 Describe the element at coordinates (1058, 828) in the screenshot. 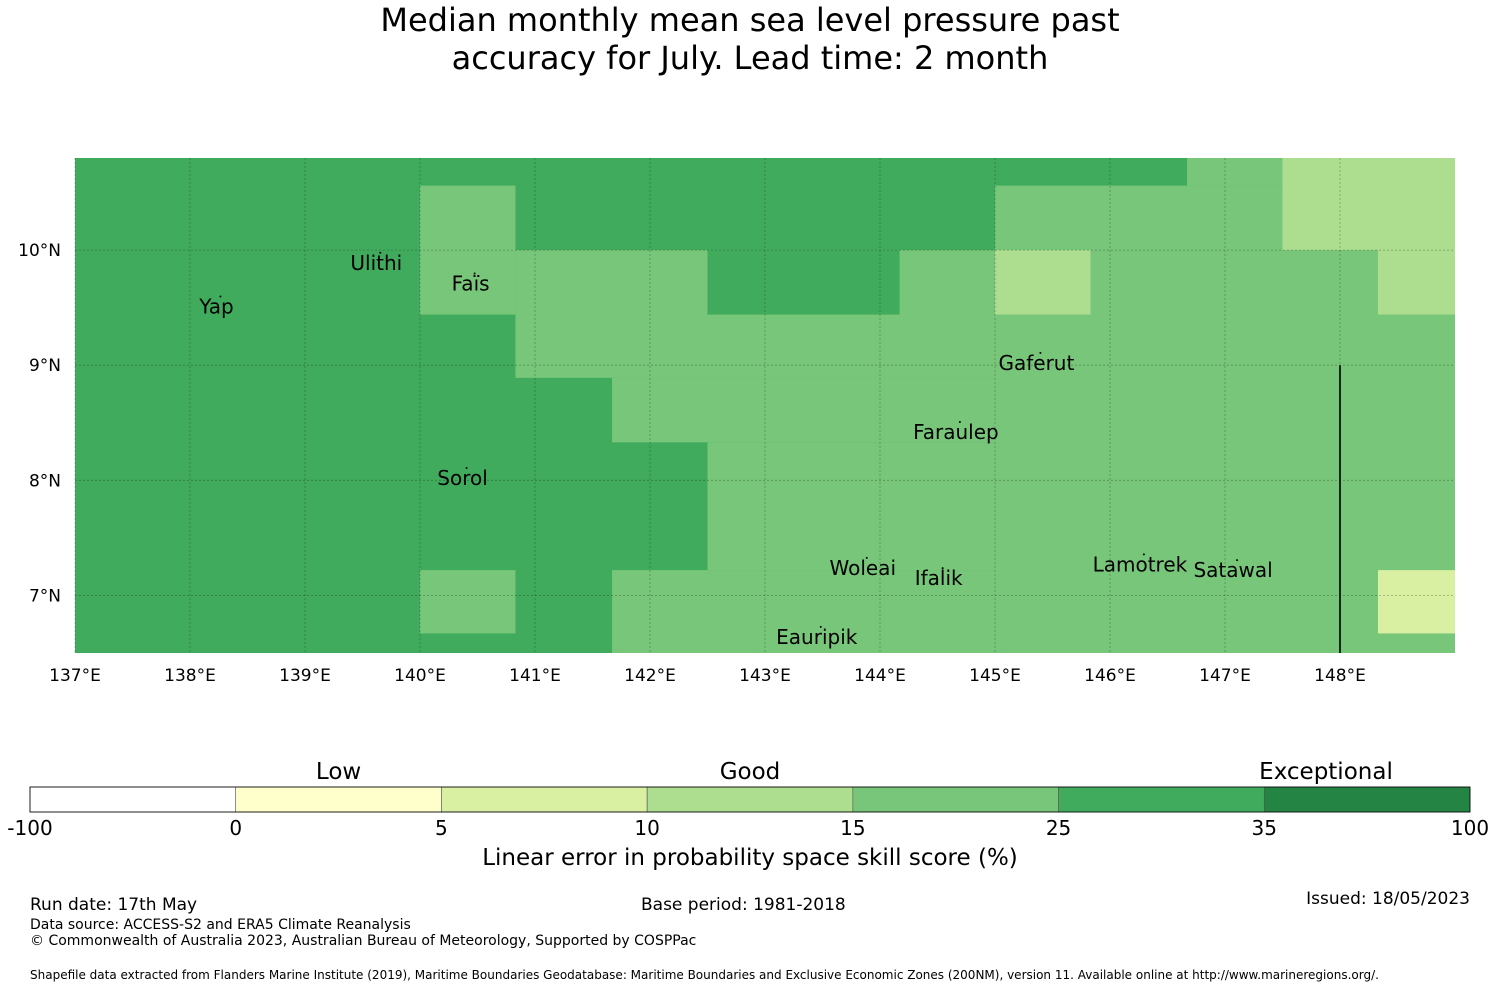

I see `colorbar-tick-label: 25` at that location.